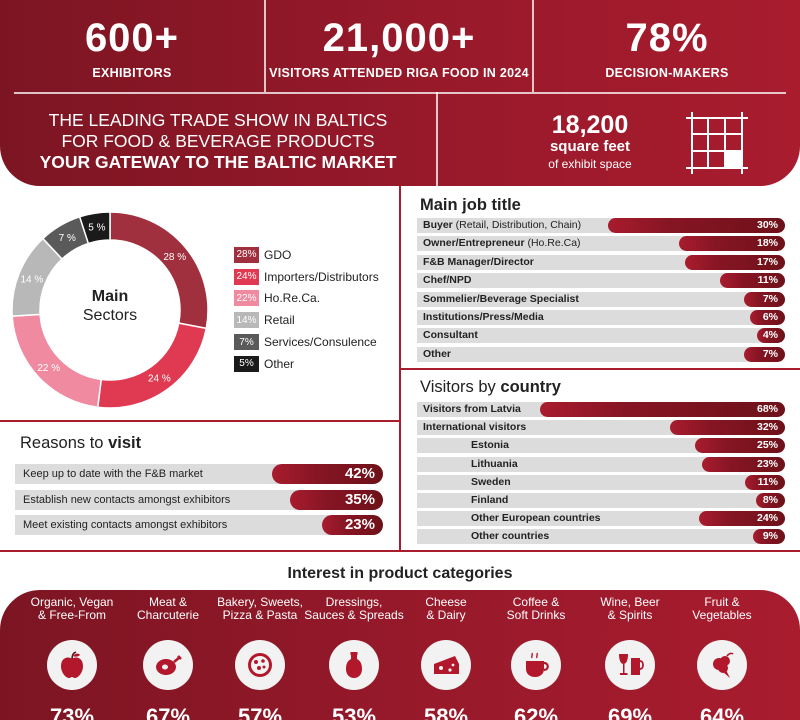  Describe the element at coordinates (667, 38) in the screenshot. I see `stat-value: 78%` at that location.